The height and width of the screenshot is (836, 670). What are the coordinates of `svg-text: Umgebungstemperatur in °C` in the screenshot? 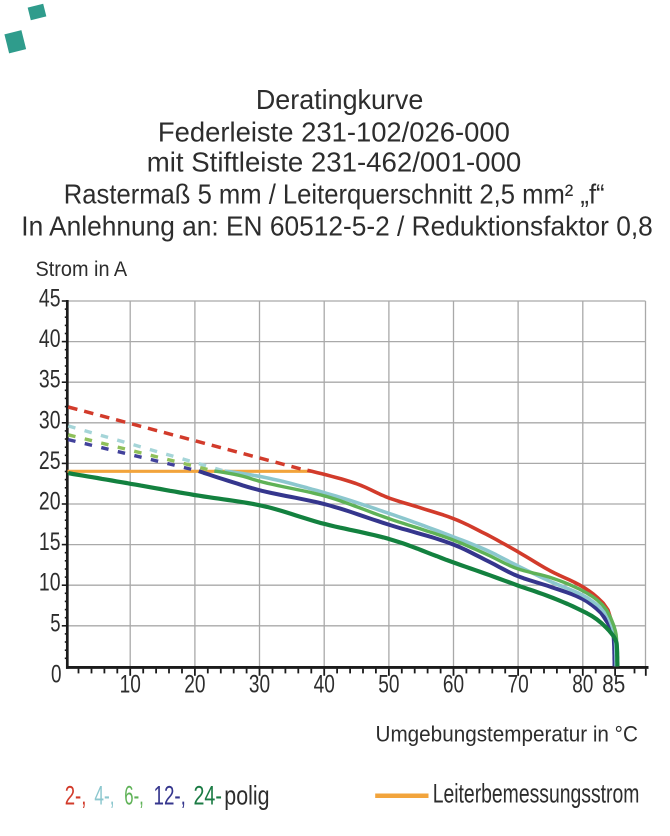 It's located at (507, 734).